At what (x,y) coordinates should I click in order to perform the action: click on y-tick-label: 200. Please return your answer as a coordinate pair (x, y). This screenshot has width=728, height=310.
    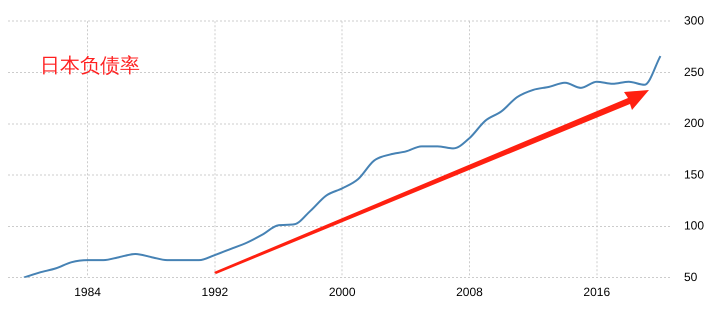
    Looking at the image, I should click on (694, 123).